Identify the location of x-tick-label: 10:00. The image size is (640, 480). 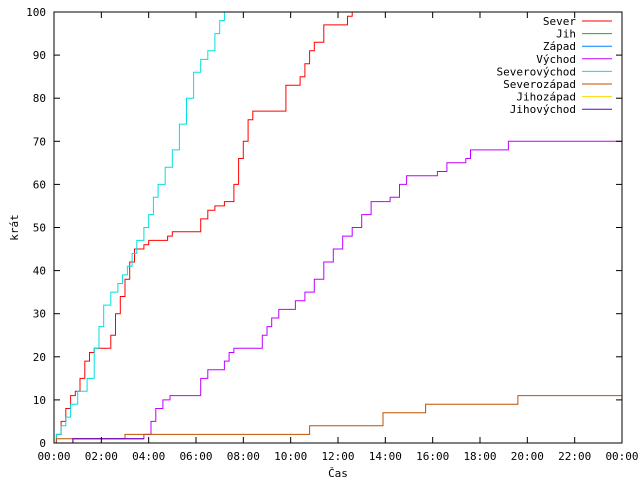
(290, 456).